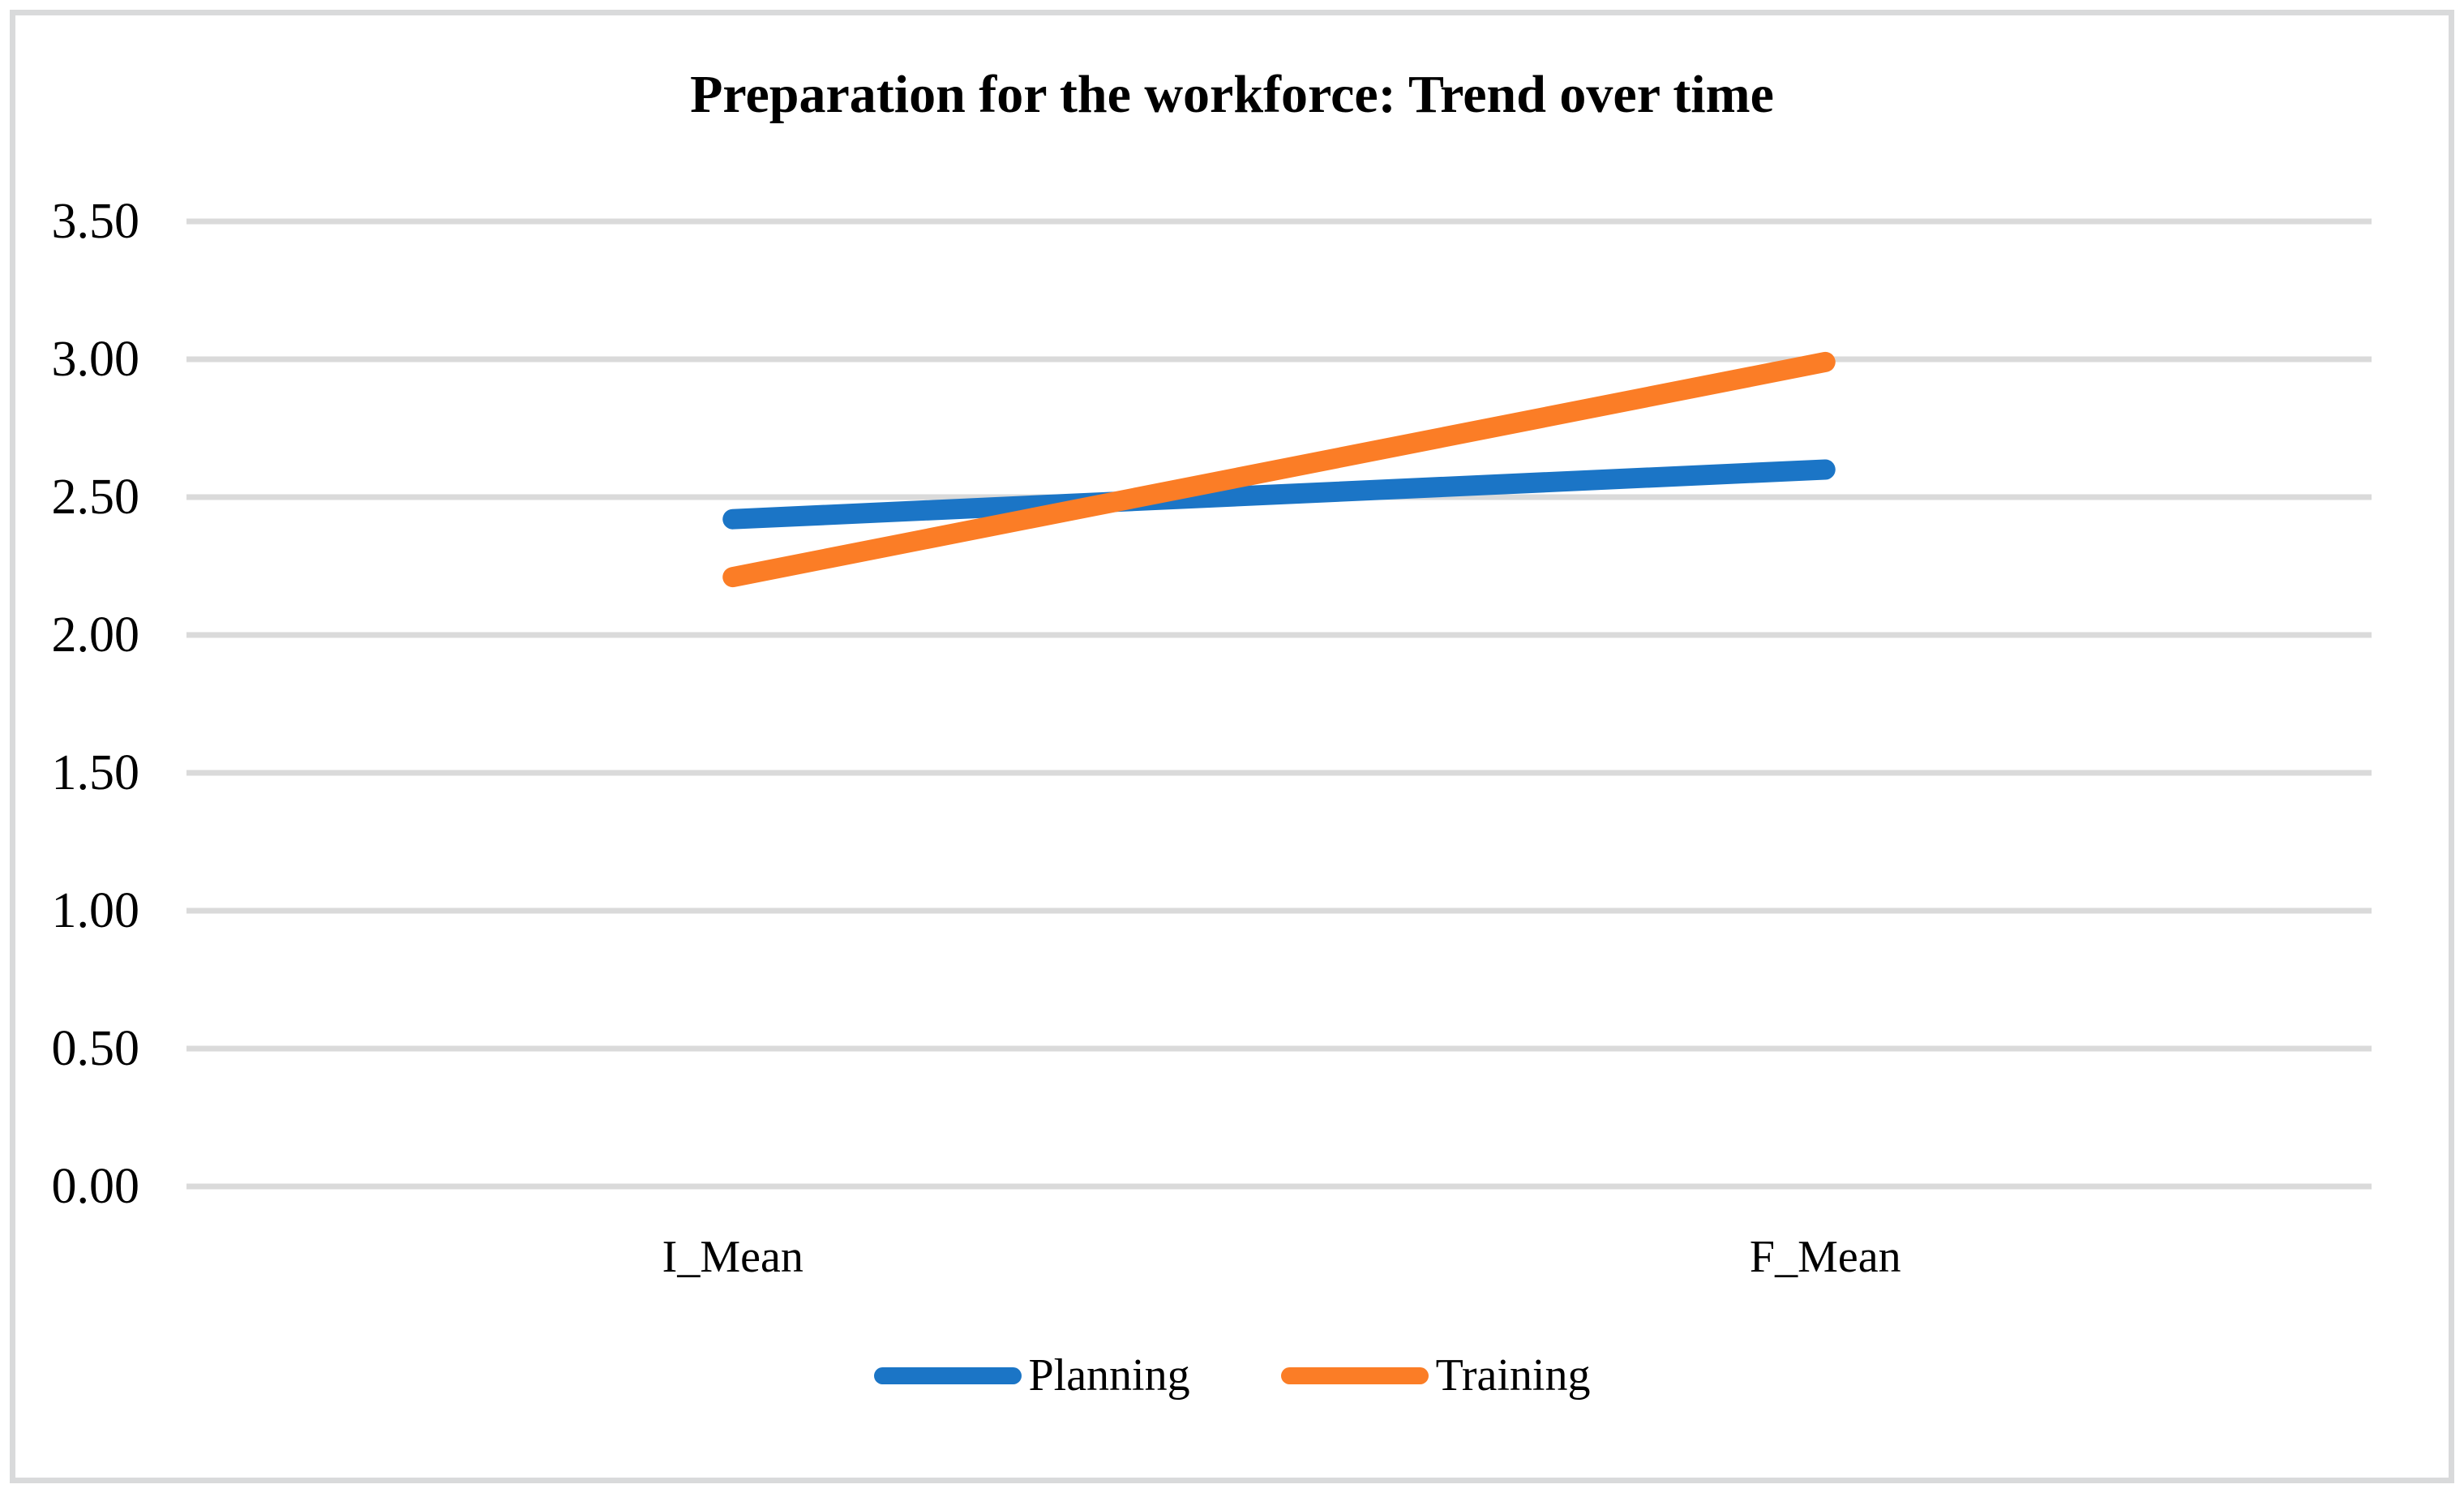 Image resolution: width=2464 pixels, height=1493 pixels. I want to click on legend-label: Planning, so click(1109, 1375).